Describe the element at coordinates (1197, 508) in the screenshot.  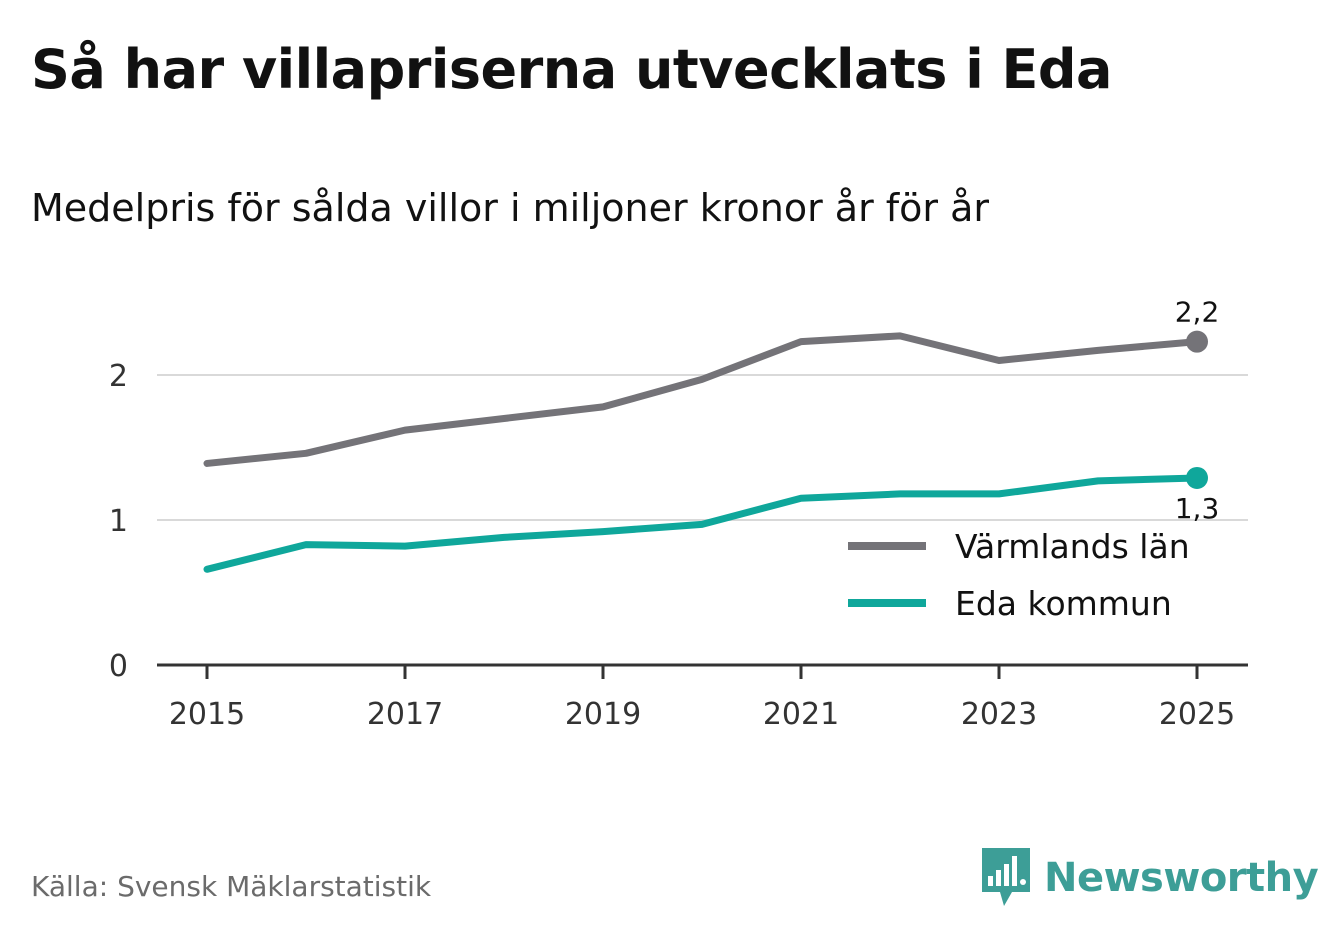
I see `series-end-label-eda-kommun: 1,3` at that location.